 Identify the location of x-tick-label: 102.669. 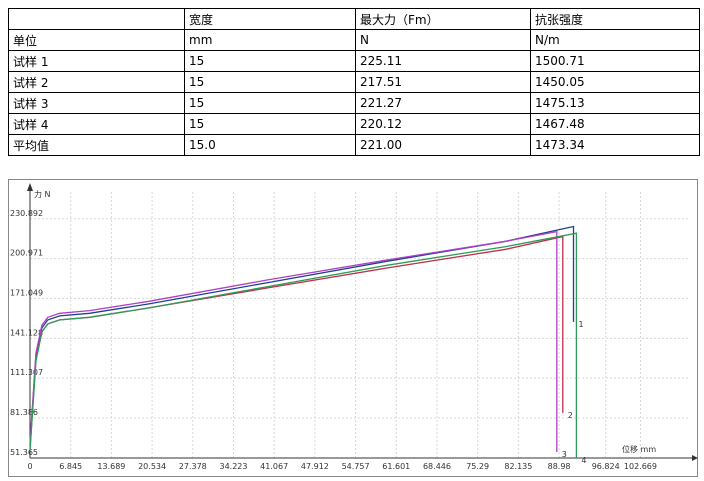
(640, 466).